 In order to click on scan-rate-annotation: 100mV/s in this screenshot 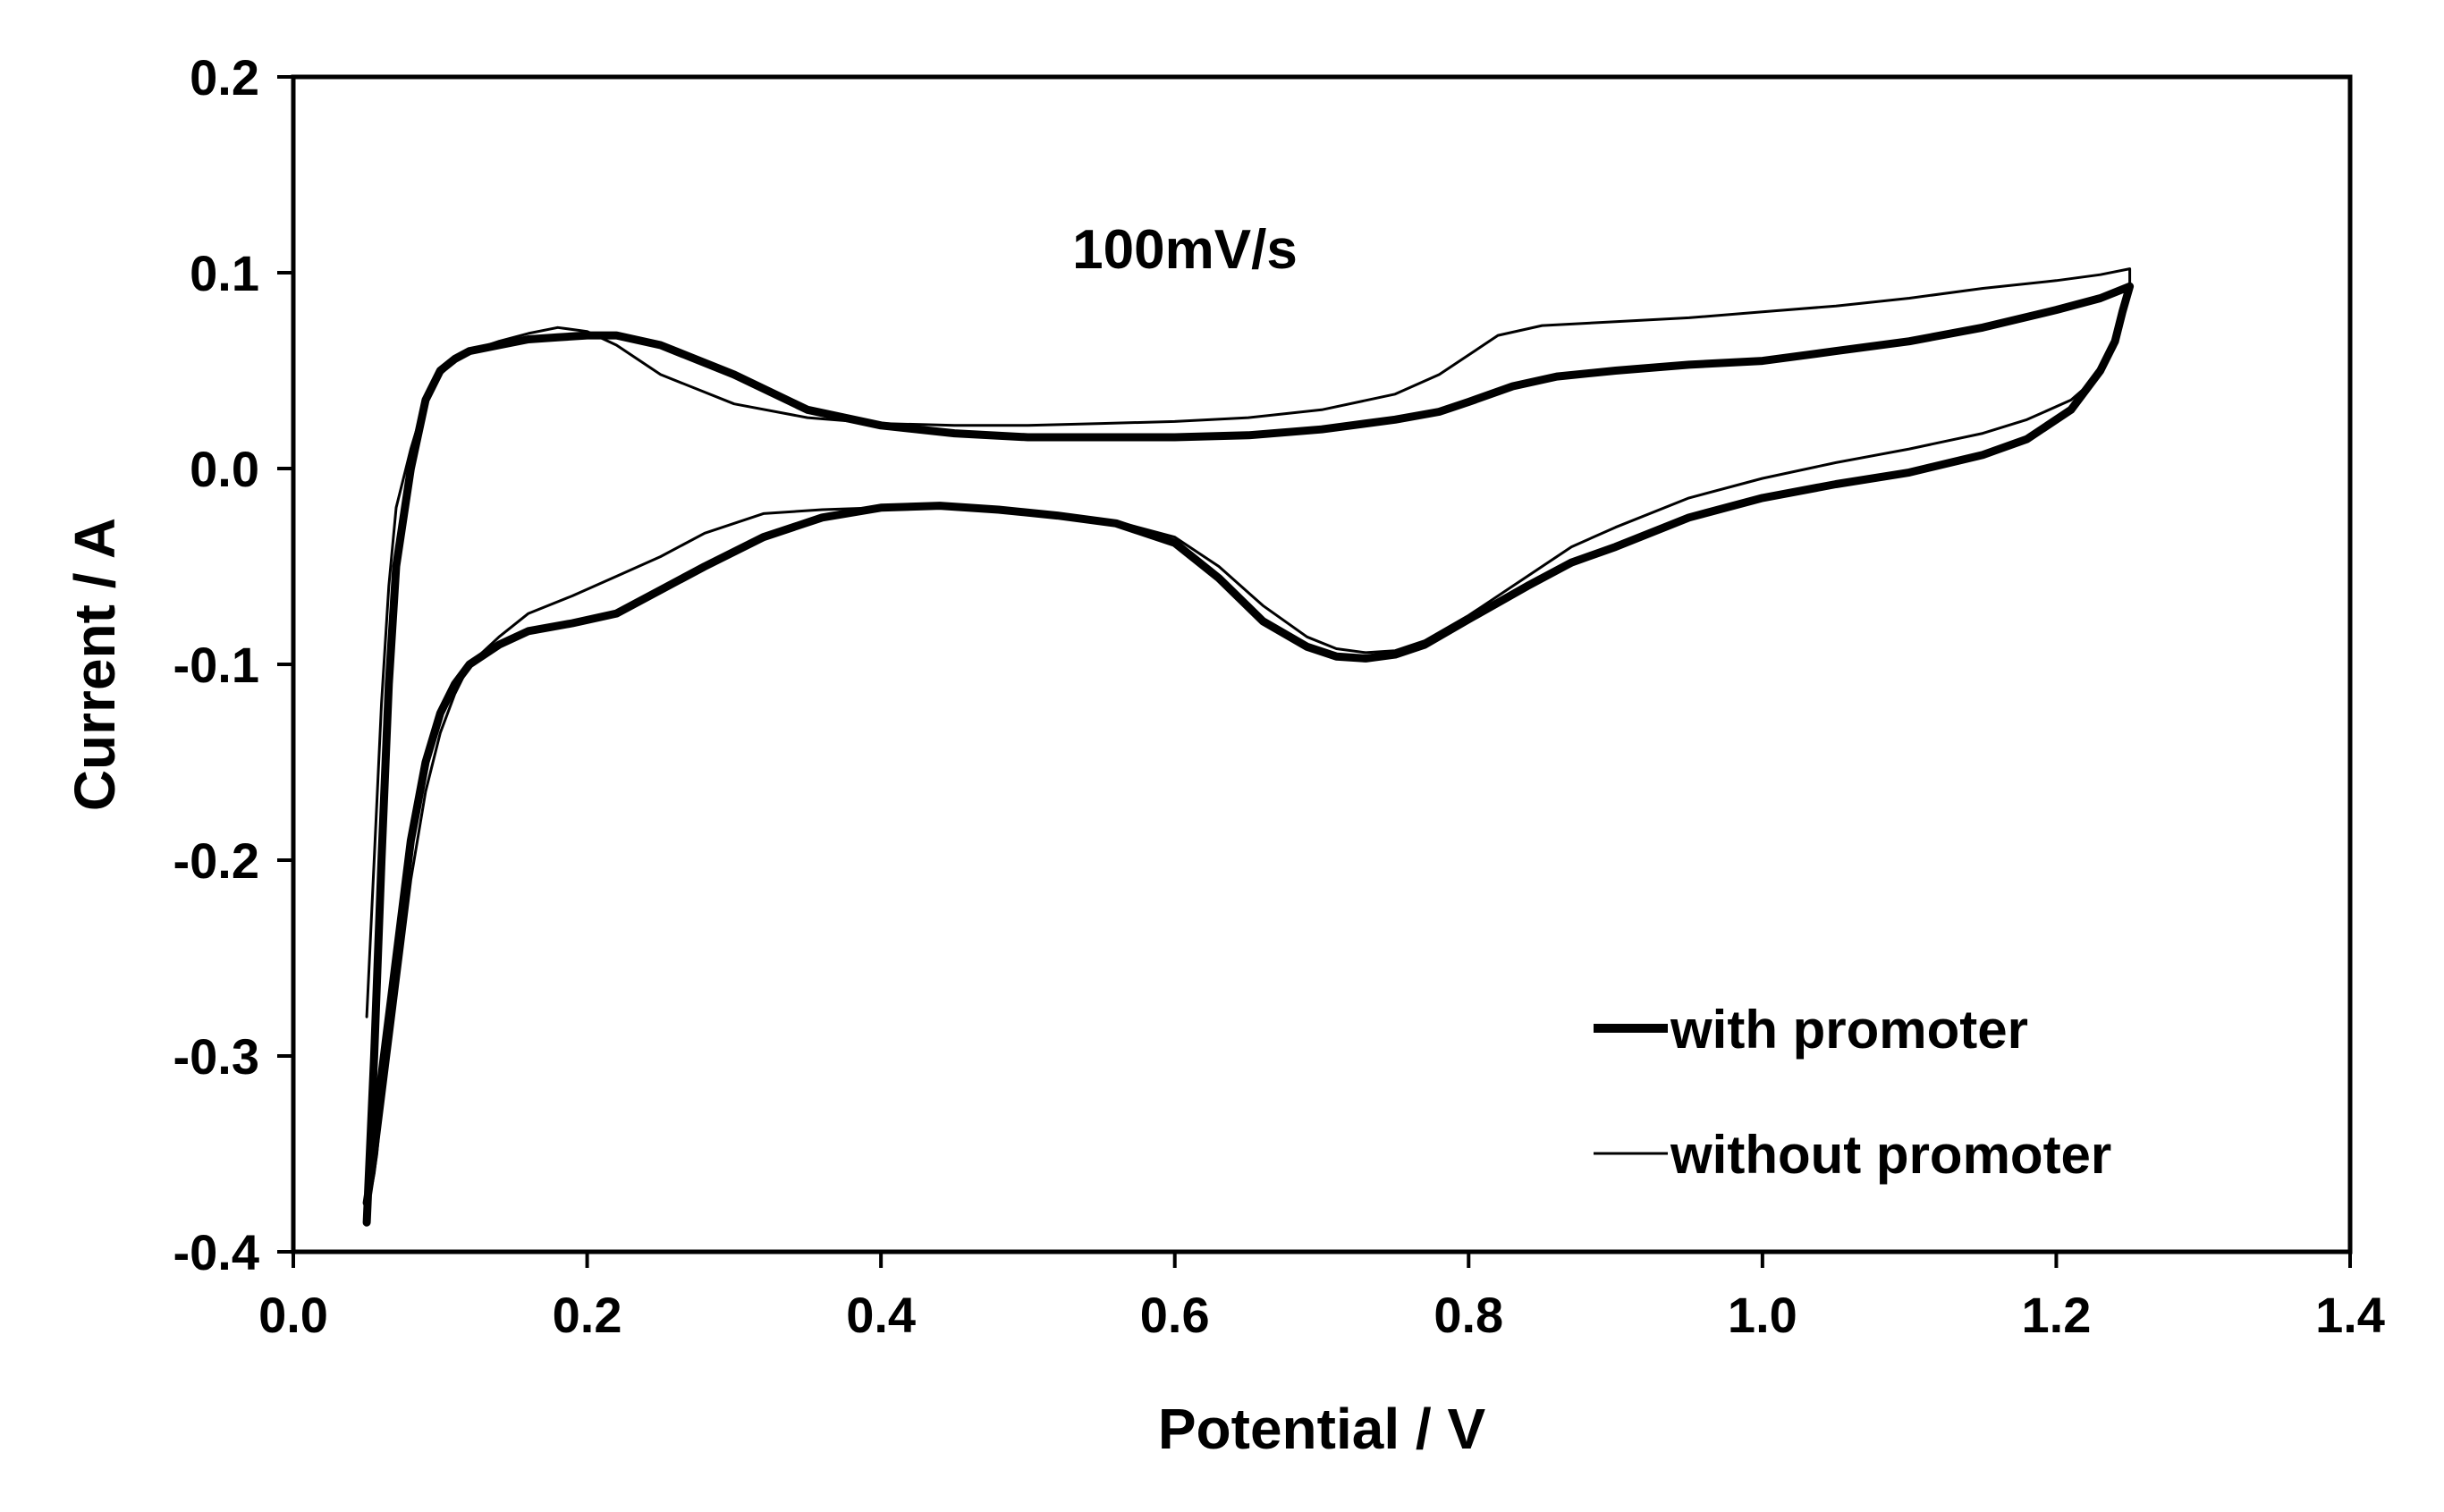, I will do `click(1185, 250)`.